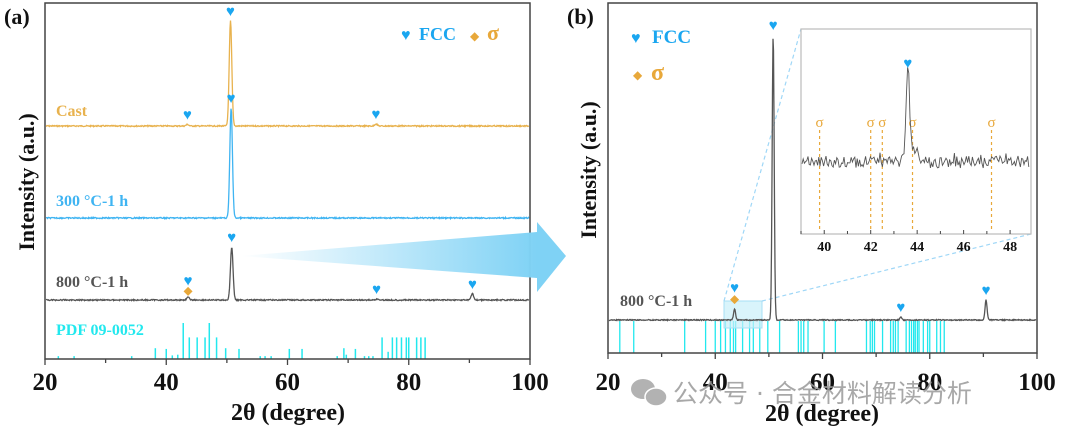 The height and width of the screenshot is (435, 1080). I want to click on watermark-text: 公众号 · 合金材料解读分析, so click(822, 393).